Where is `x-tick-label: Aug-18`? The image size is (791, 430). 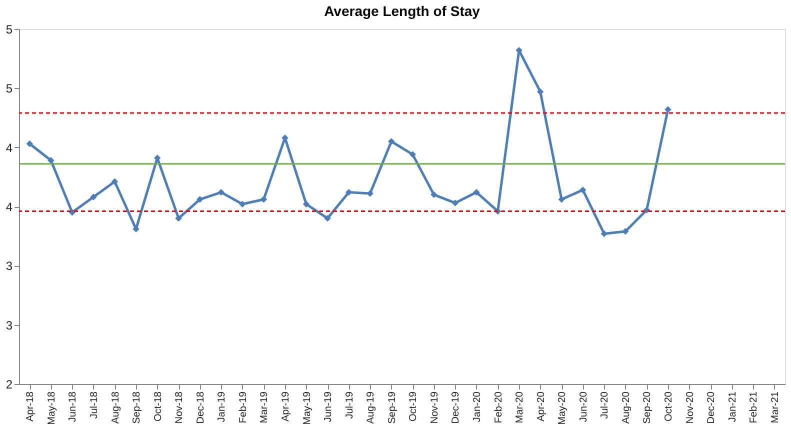 x-tick-label: Aug-18 is located at coordinates (116, 407).